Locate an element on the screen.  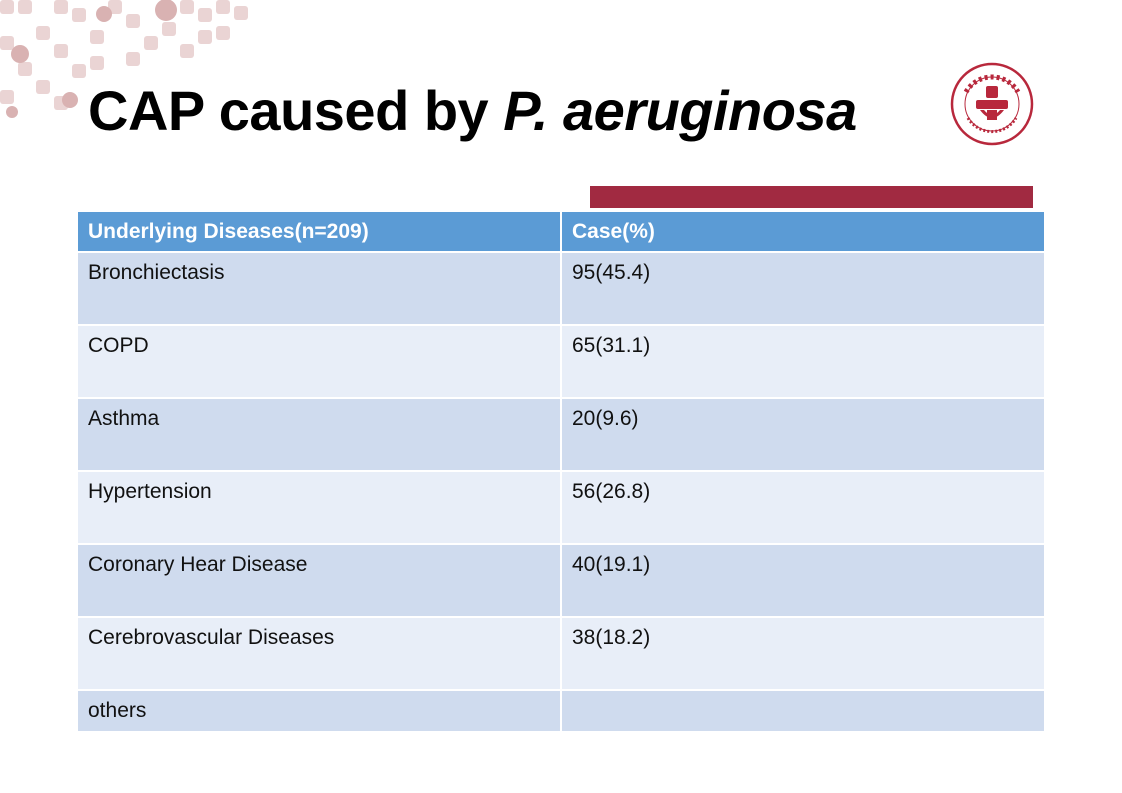
disease-cell: Coronary Hear Disease is located at coordinates (320, 581).